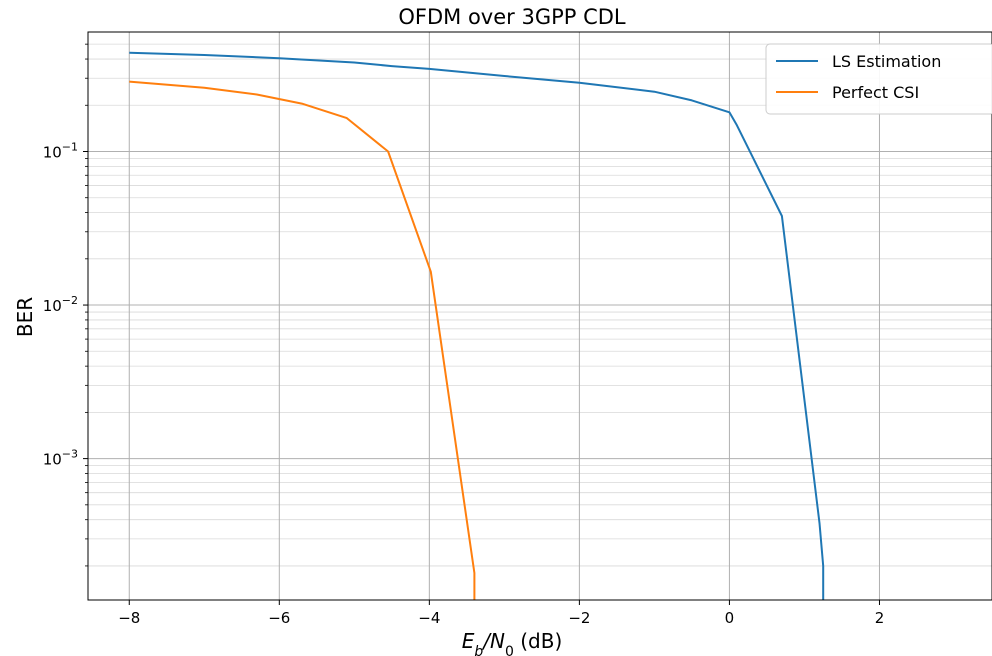 The height and width of the screenshot is (656, 992). What do you see at coordinates (60, 458) in the screenshot?
I see `y-tick-label: 10⁻³` at bounding box center [60, 458].